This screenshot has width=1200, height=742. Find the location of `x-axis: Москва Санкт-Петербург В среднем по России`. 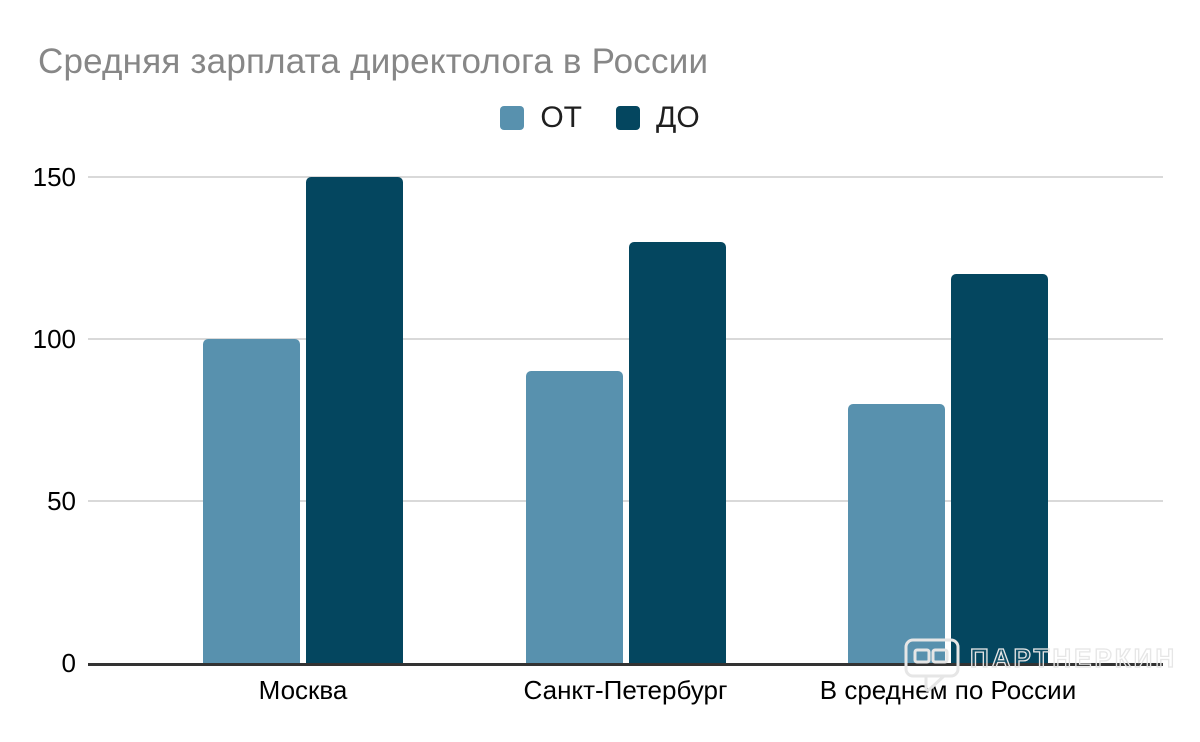

x-axis: Москва Санкт-Петербург В среднем по России is located at coordinates (625, 693).